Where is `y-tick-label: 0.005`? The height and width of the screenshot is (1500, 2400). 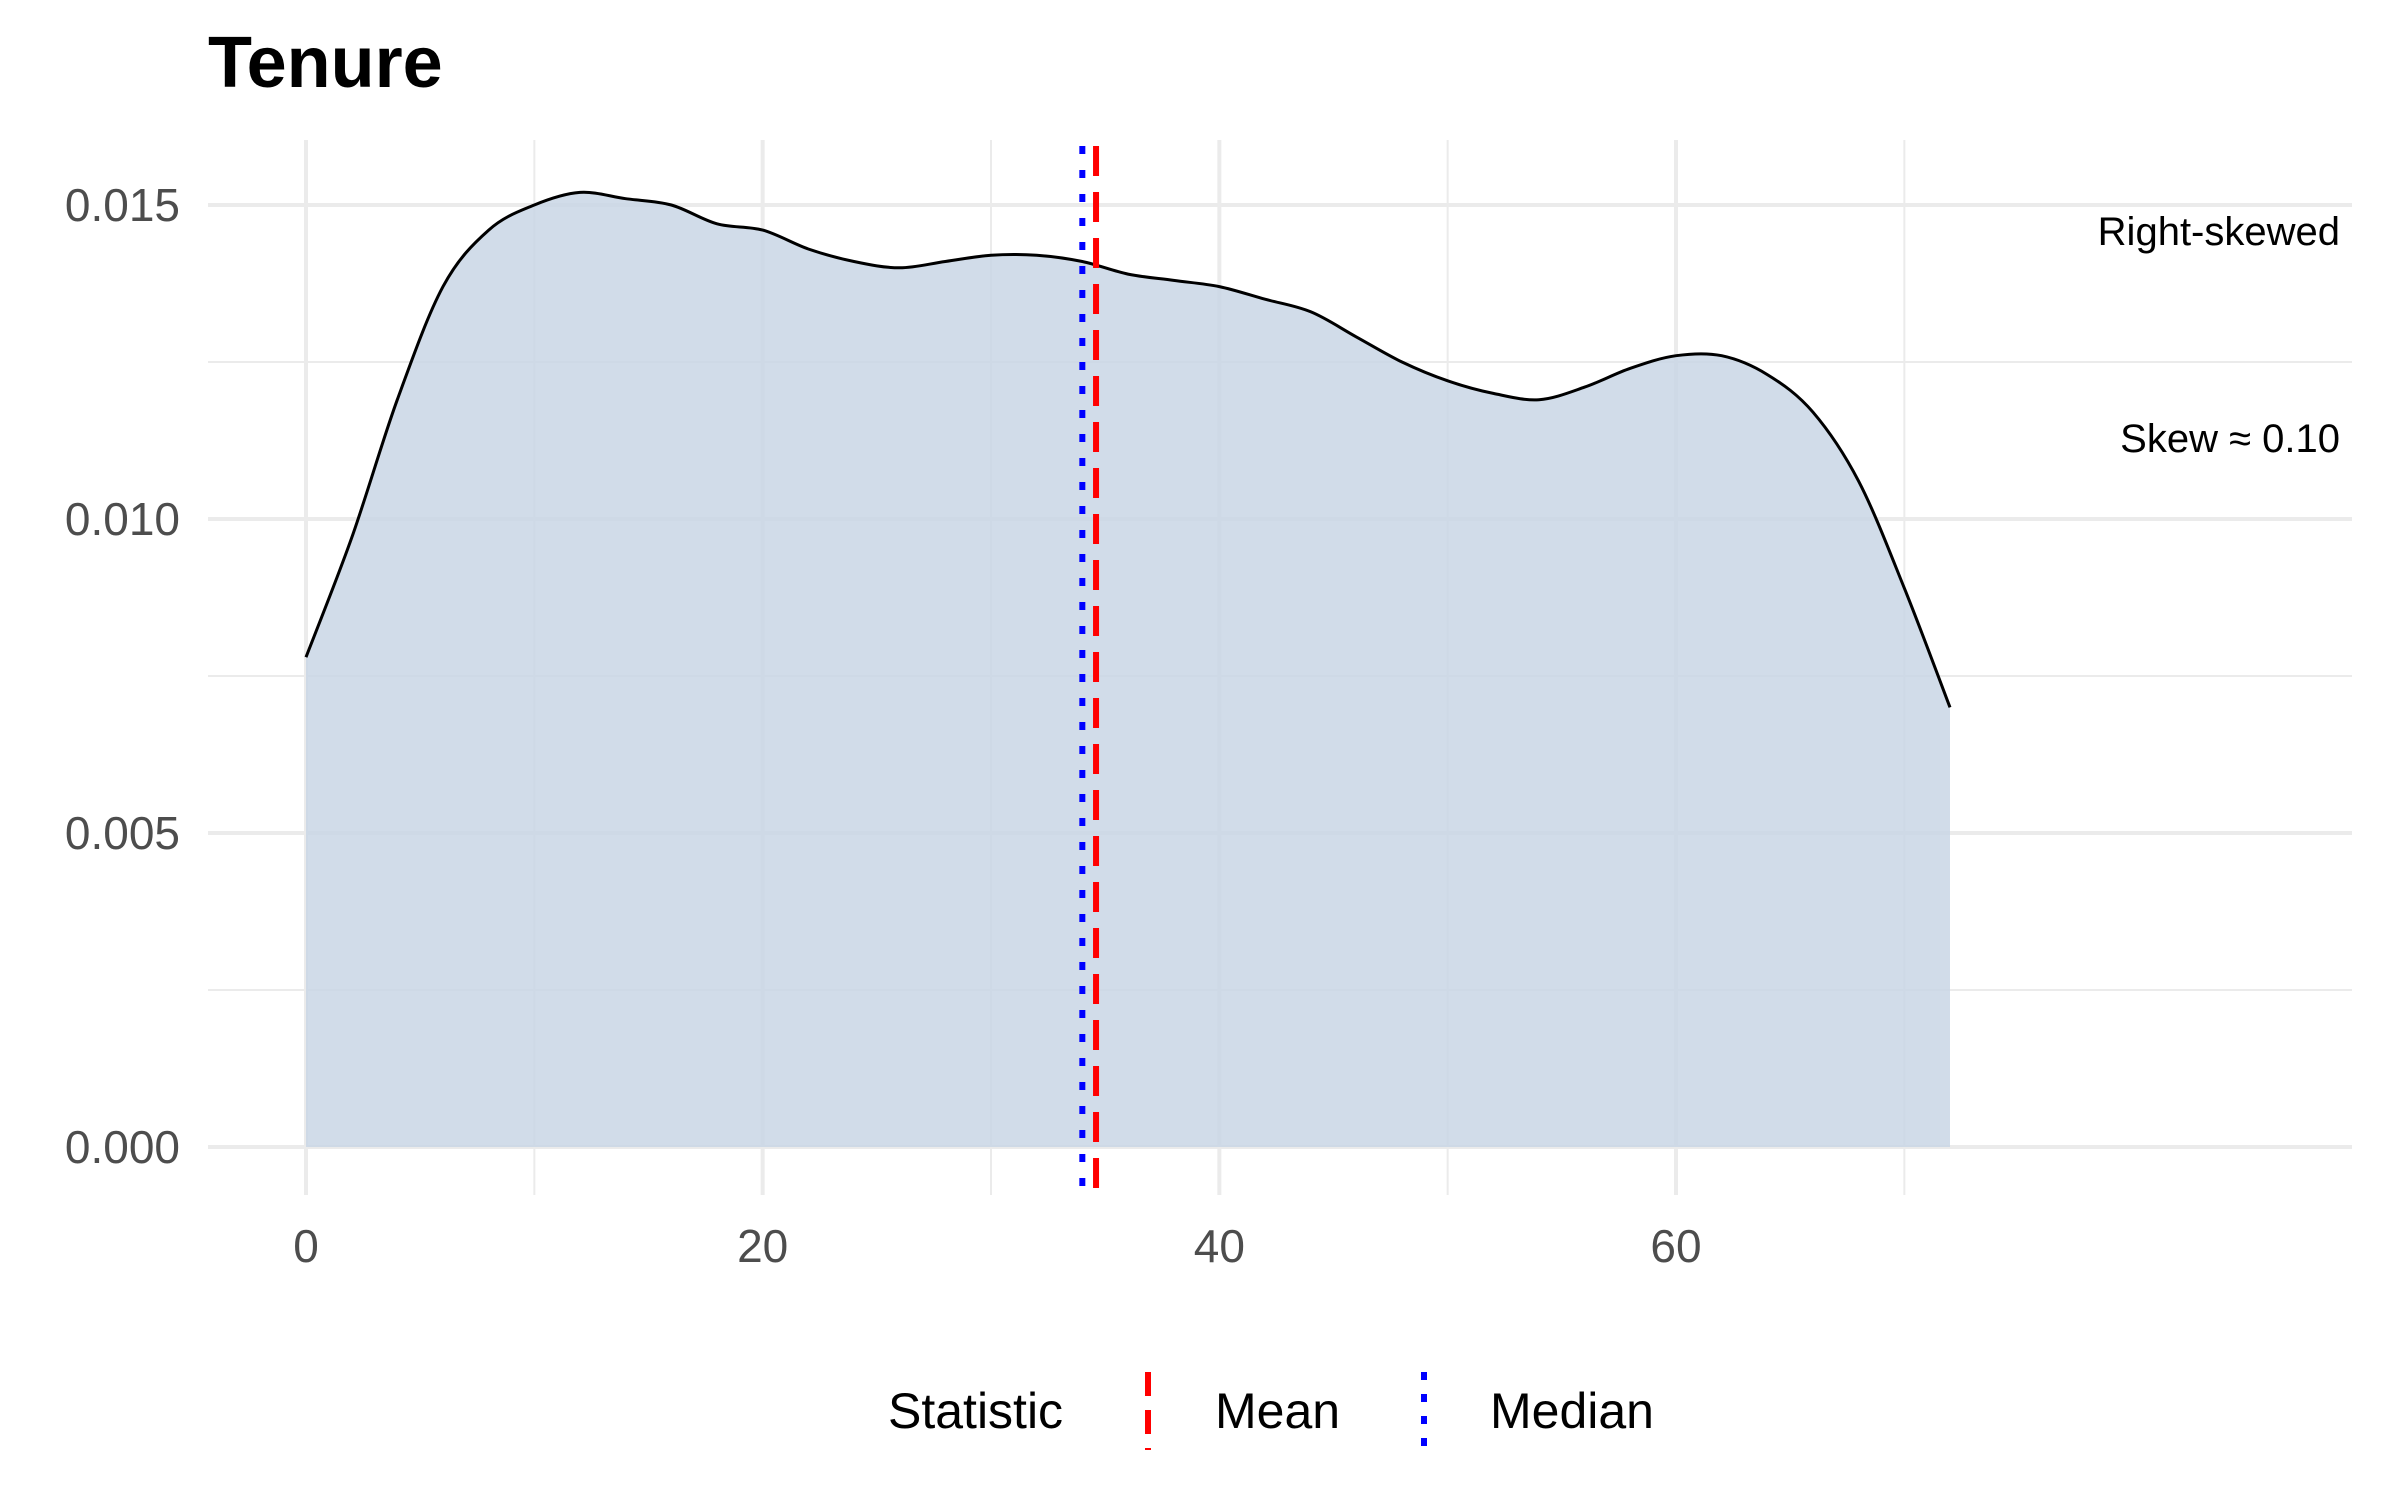 y-tick-label: 0.005 is located at coordinates (122, 833).